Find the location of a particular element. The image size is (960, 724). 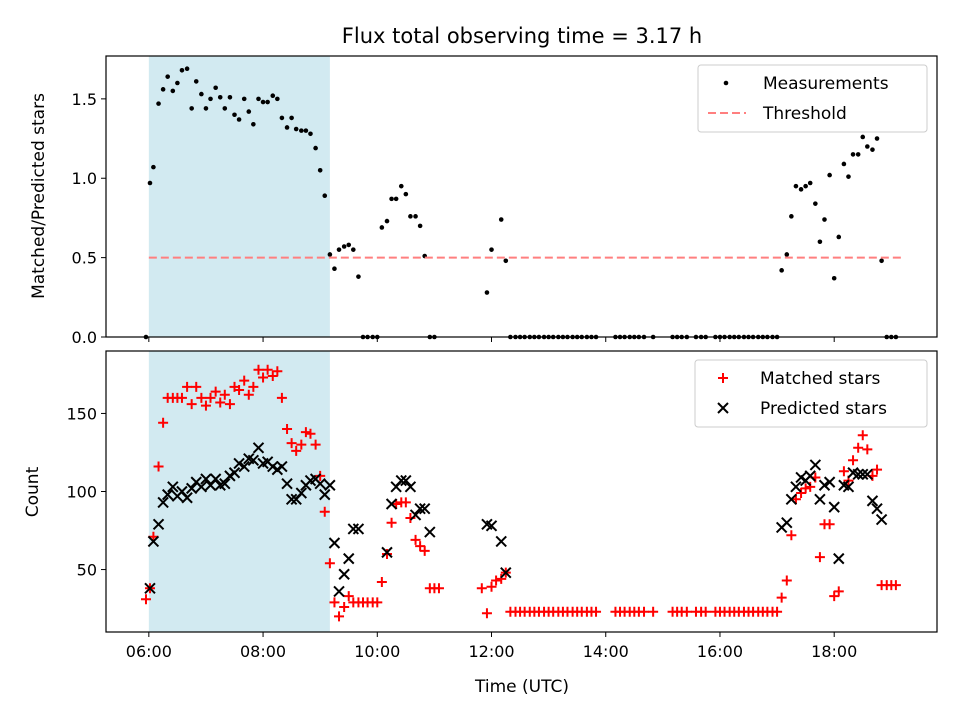

top-legend: Measurements Threshold is located at coordinates (812, 98).